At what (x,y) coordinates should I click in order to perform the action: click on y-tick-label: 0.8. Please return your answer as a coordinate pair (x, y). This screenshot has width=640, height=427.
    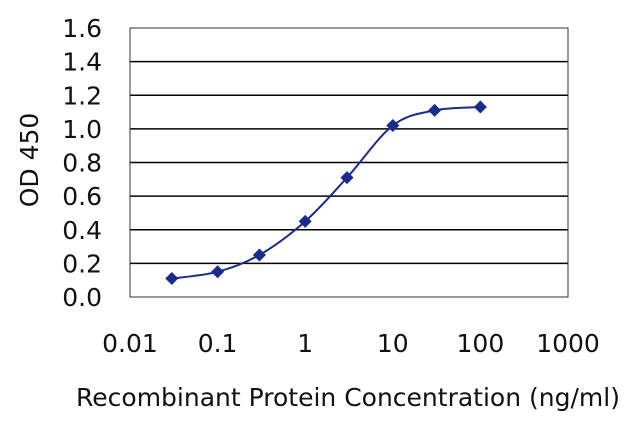
    Looking at the image, I should click on (82, 163).